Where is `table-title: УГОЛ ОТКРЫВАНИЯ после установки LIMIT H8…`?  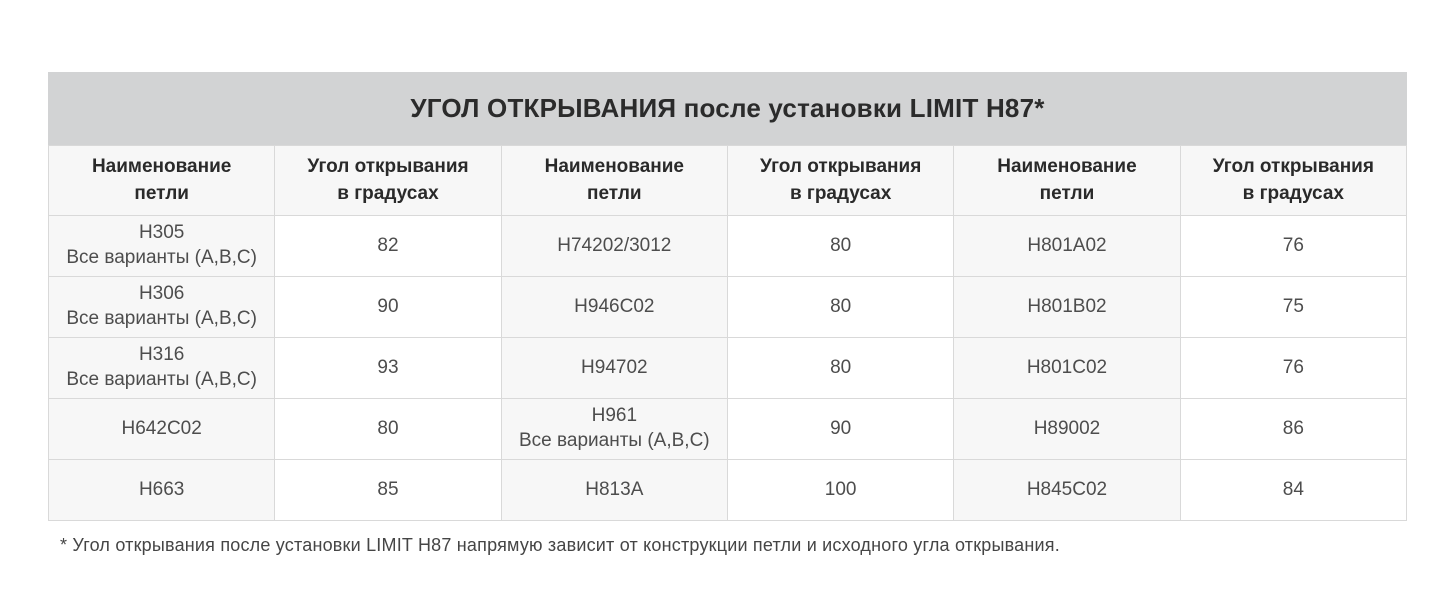 table-title: УГОЛ ОТКРЫВАНИЯ после установки LIMIT H8… is located at coordinates (727, 108).